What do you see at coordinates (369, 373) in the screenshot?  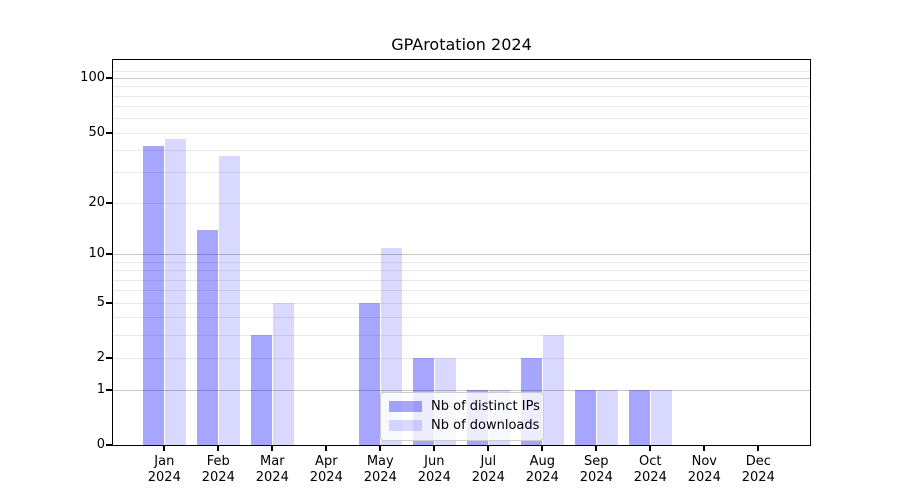 I see `bar-may-distinct-ips` at bounding box center [369, 373].